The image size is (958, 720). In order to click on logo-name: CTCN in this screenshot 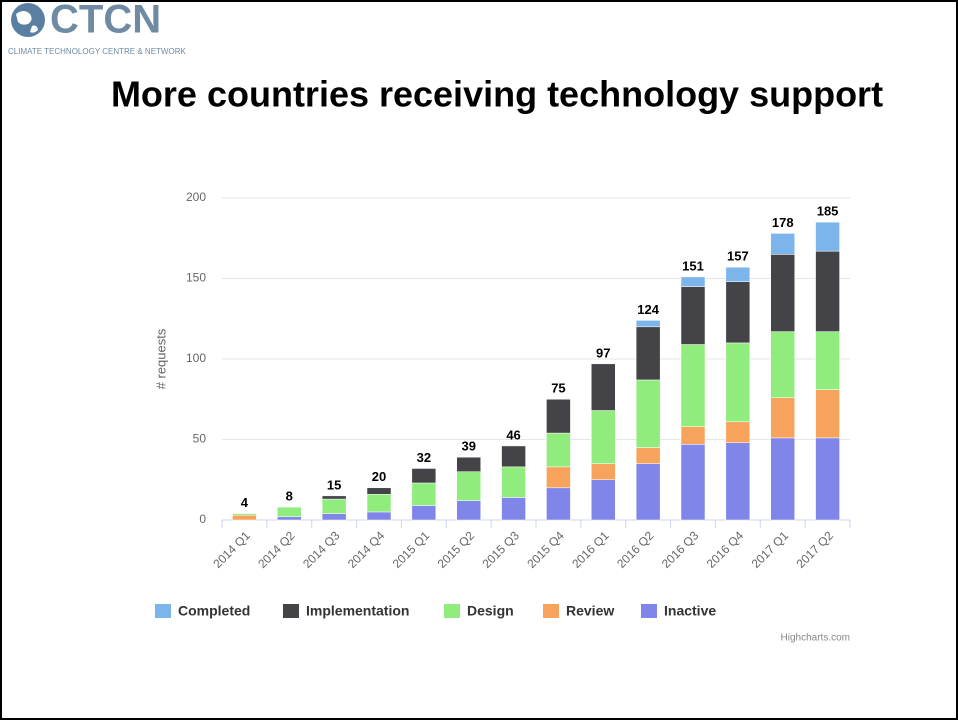, I will do `click(105, 21)`.